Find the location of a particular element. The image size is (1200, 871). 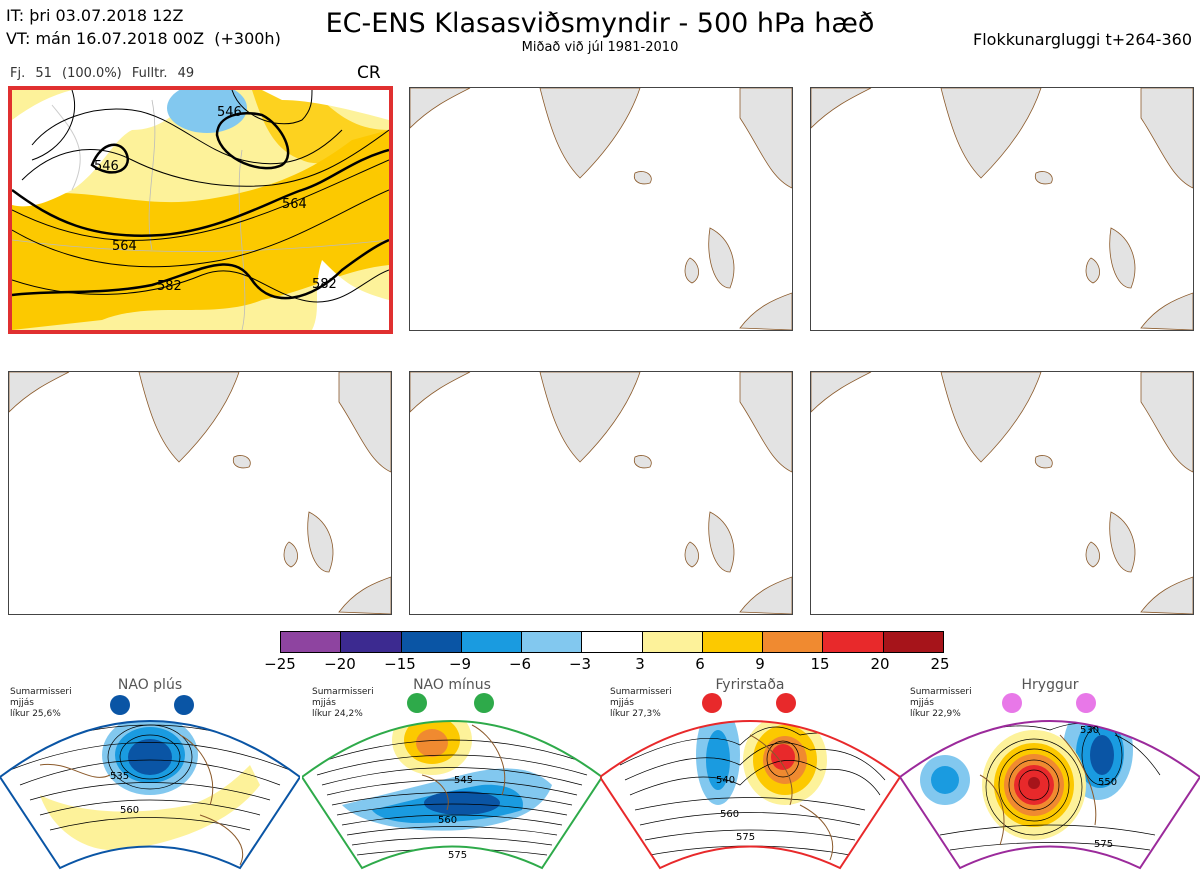

colorbar-tick: 9 is located at coordinates (760, 664).